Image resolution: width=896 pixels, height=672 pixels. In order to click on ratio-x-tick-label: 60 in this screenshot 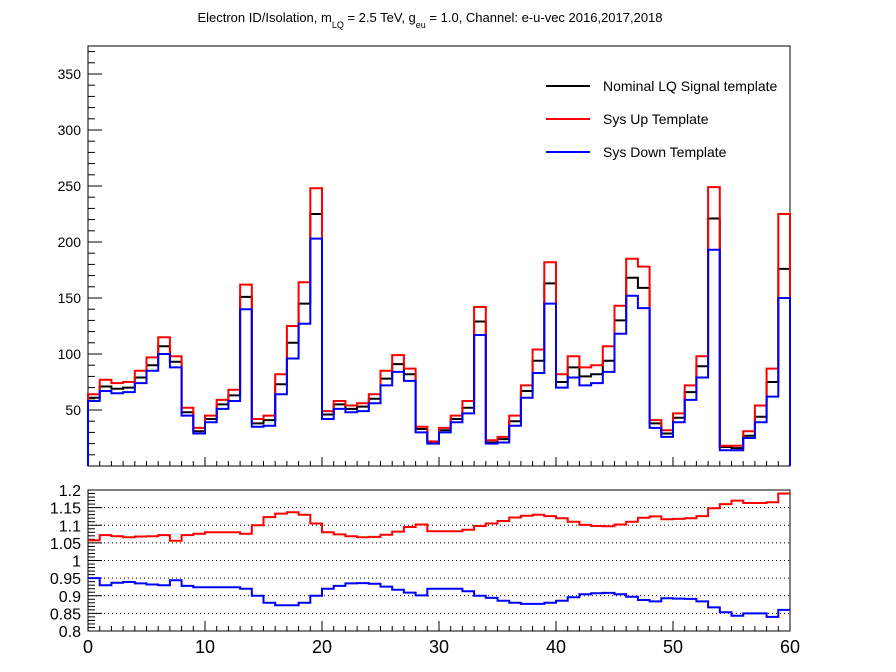, I will do `click(790, 647)`.